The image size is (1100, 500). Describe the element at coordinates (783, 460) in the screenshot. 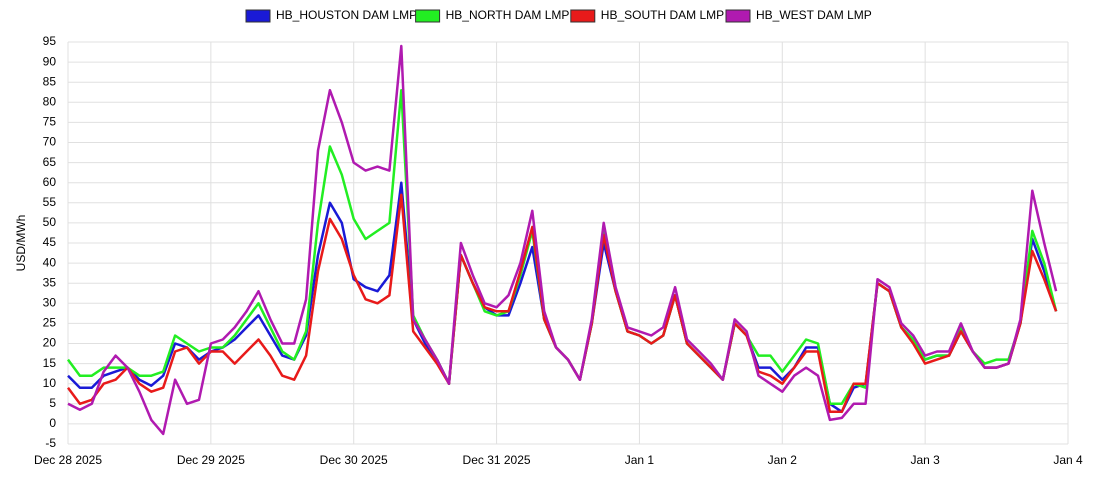

I see `x-tick-label: Jan 2` at that location.